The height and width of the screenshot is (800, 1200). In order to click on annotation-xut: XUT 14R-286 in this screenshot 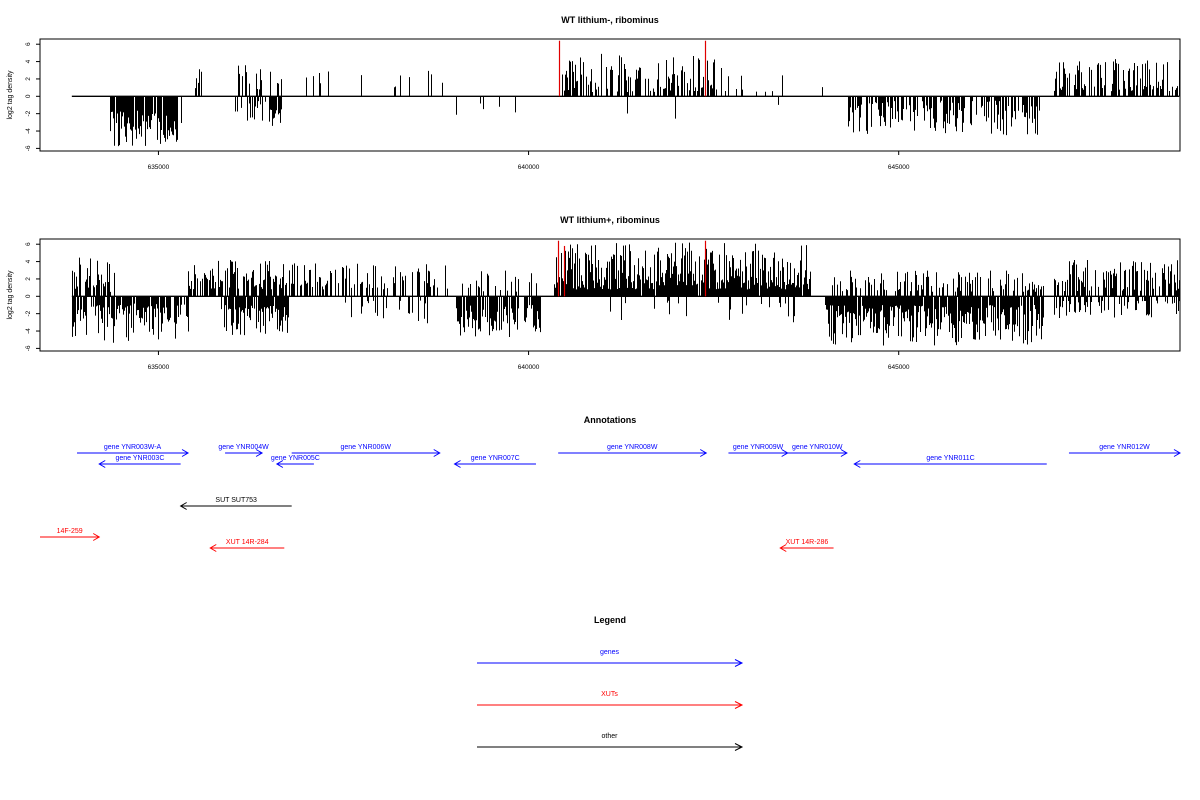, I will do `click(806, 545)`.